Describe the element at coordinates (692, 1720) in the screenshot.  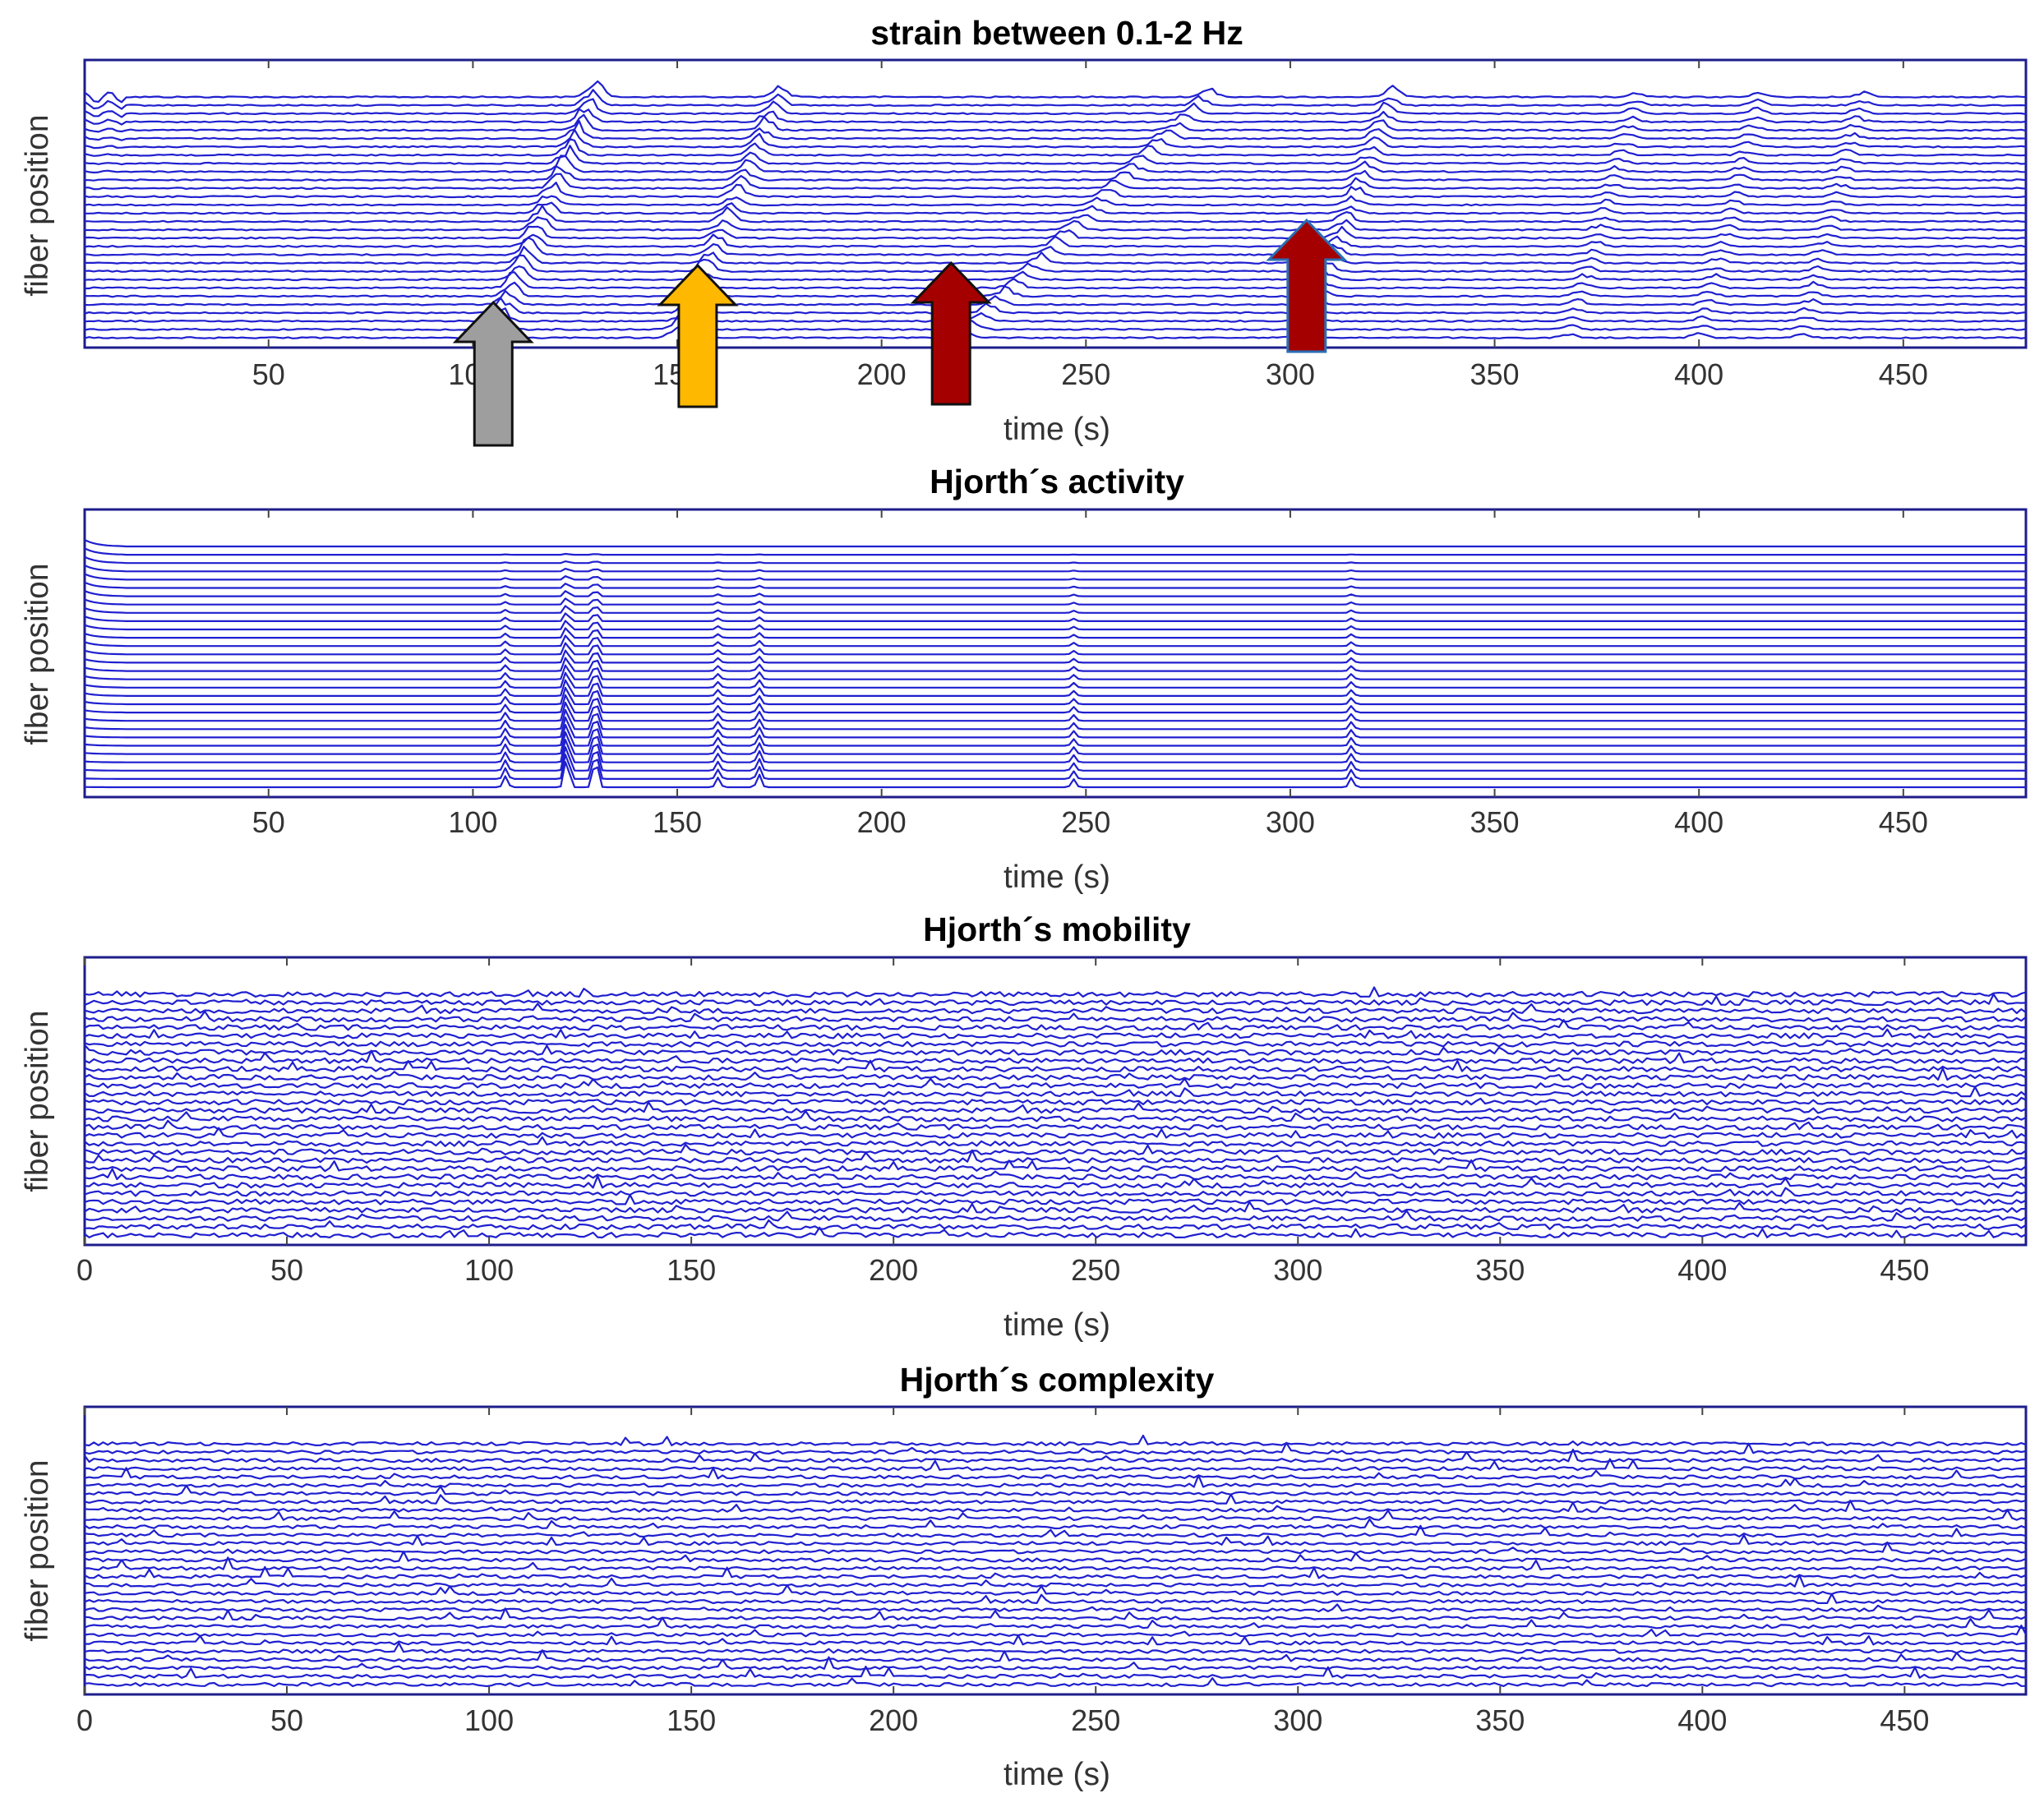
I see `x-tick-label: 150` at that location.